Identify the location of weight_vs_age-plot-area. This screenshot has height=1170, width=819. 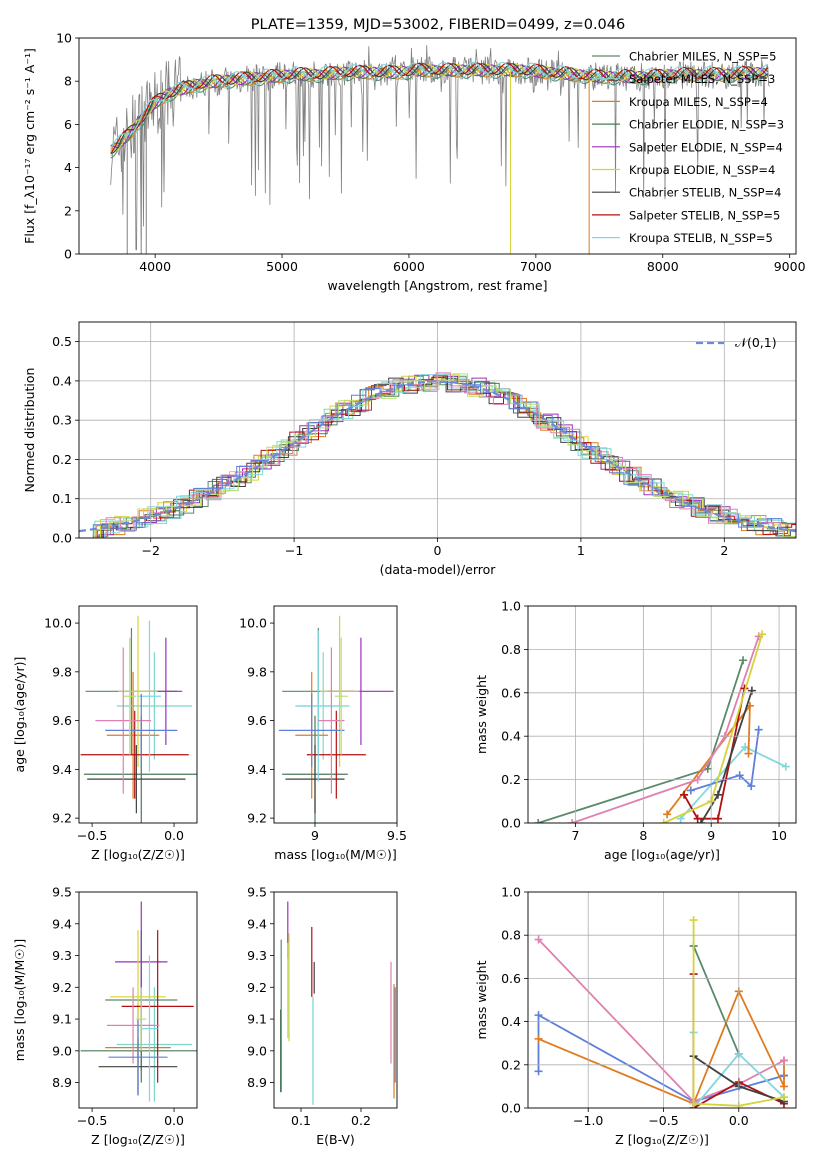
(662, 726).